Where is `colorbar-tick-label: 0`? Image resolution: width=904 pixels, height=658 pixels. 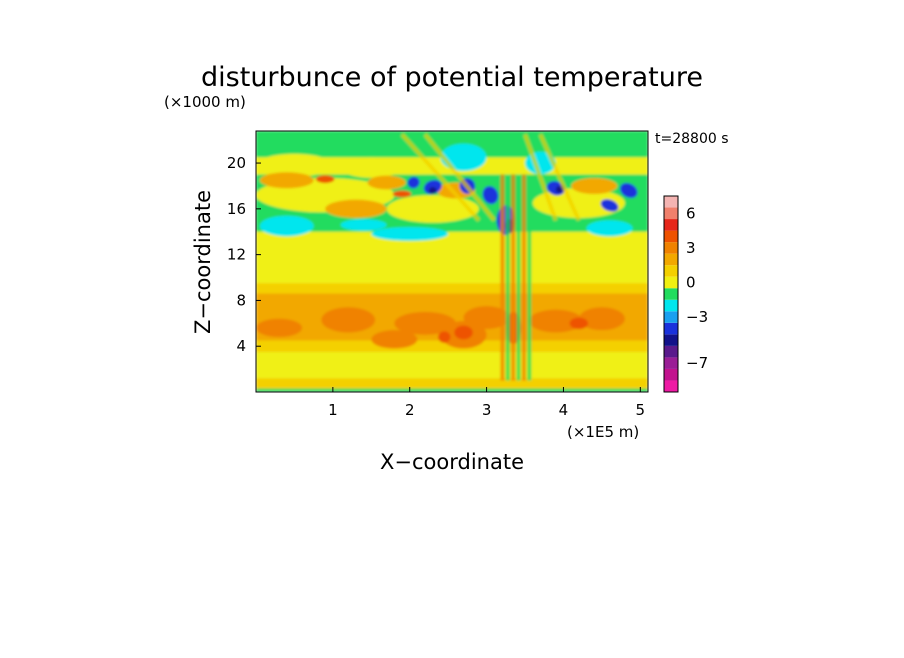
colorbar-tick-label: 0 is located at coordinates (691, 282).